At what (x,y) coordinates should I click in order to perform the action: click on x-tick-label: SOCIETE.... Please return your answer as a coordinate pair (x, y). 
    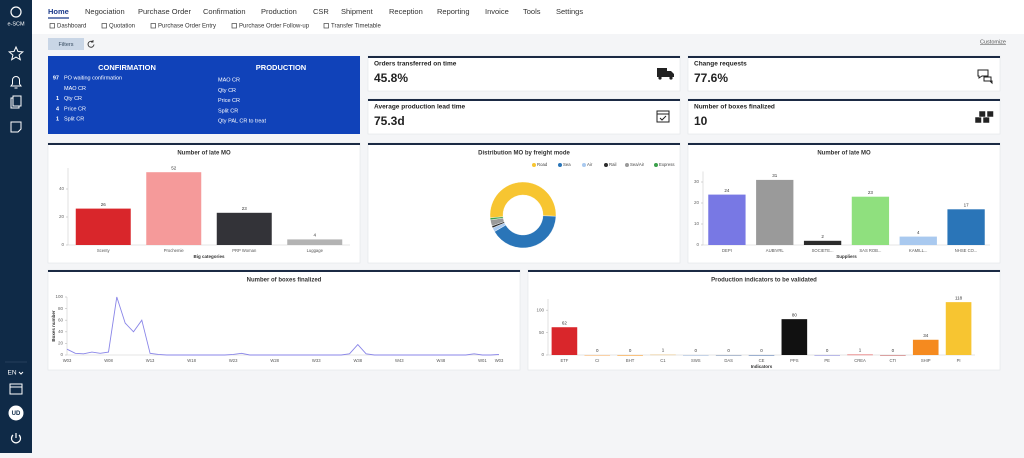
    Looking at the image, I should click on (823, 250).